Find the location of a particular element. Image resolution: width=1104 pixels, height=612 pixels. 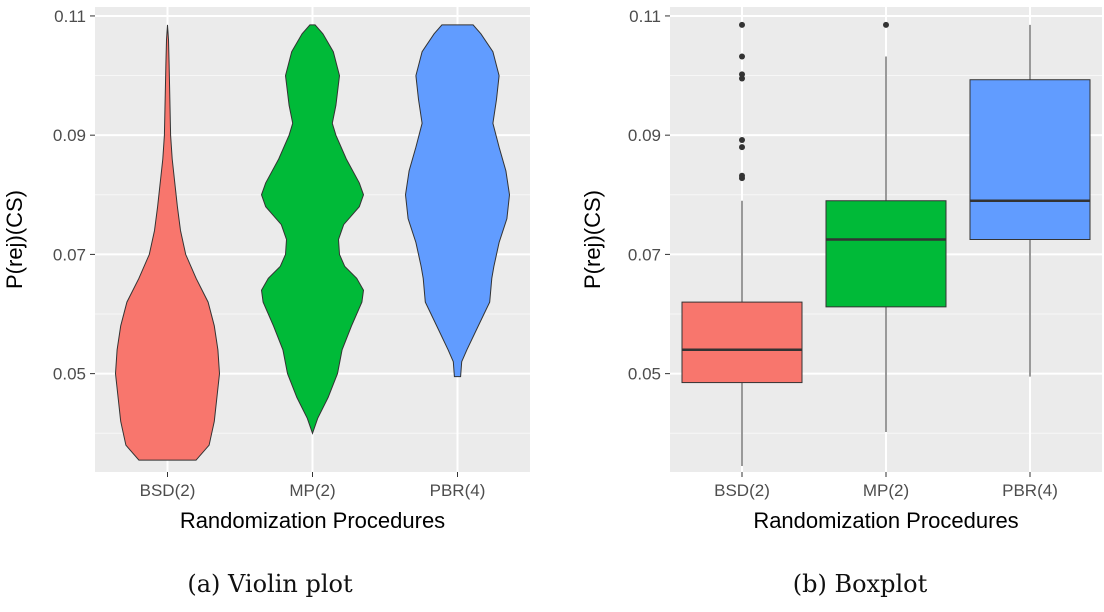

violin-plot-caption: (a) Violin plot is located at coordinates (270, 584).